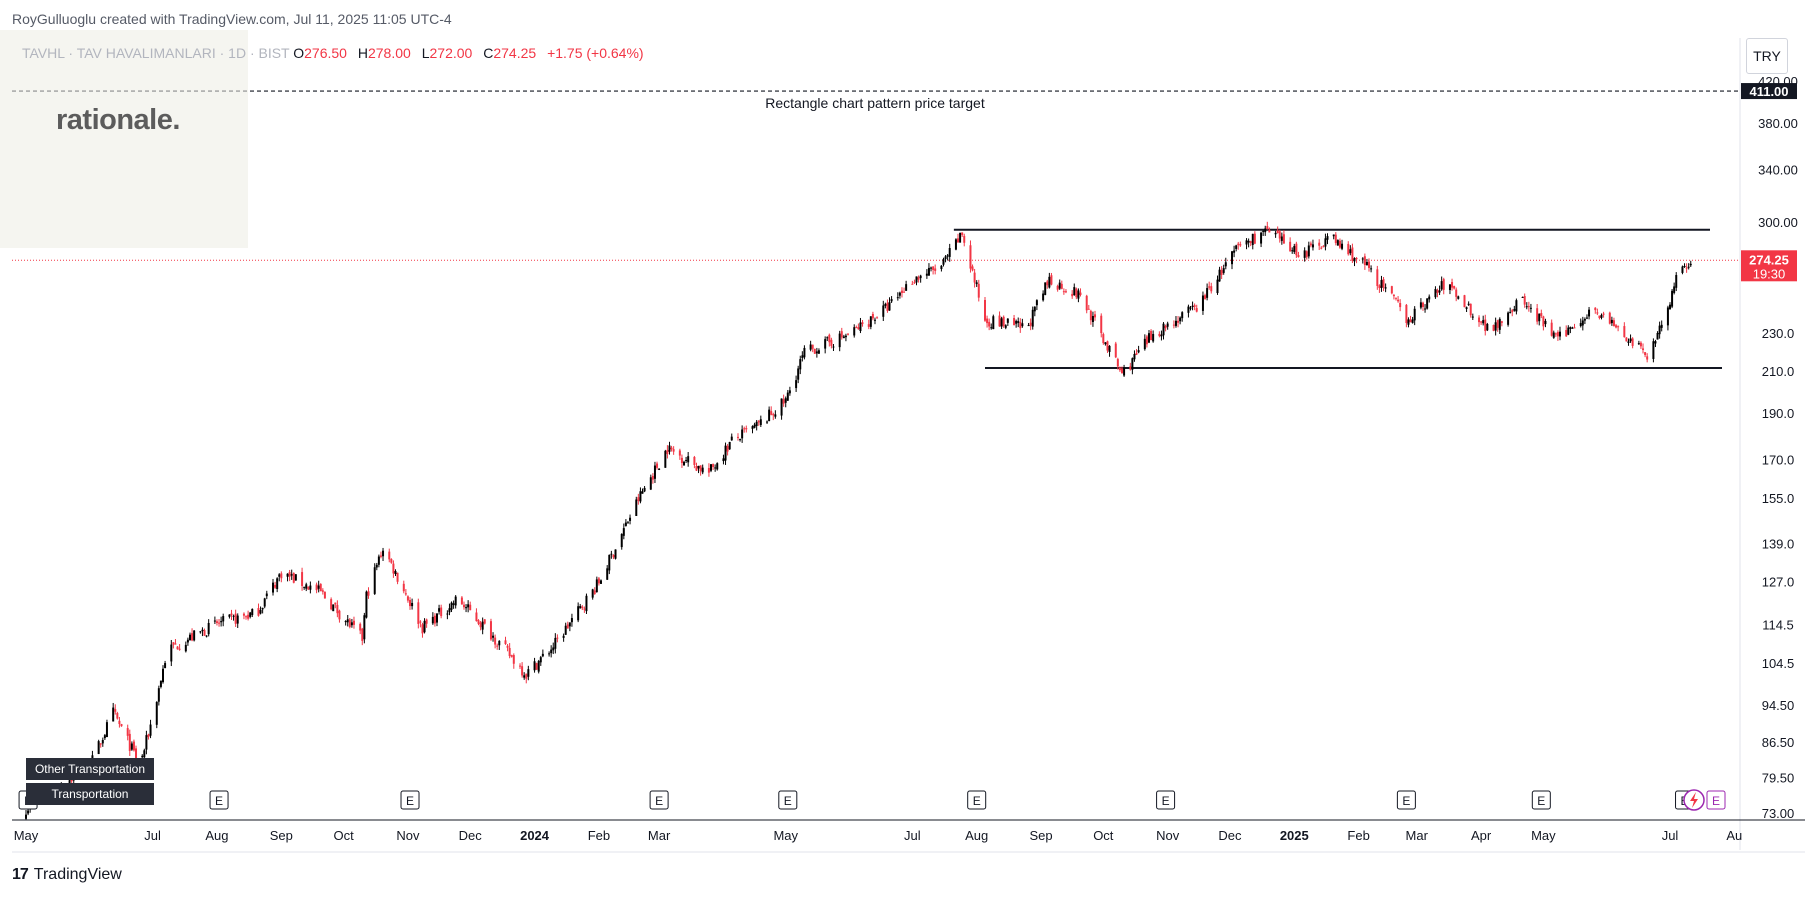 The image size is (1815, 897). What do you see at coordinates (1406, 800) in the screenshot?
I see `earnings-marker` at bounding box center [1406, 800].